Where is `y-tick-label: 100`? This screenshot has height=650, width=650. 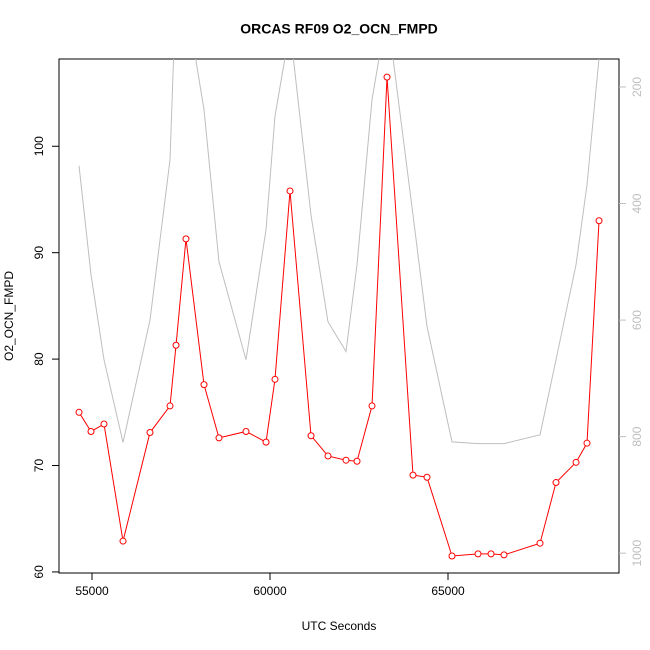
y-tick-label: 100 is located at coordinates (39, 146).